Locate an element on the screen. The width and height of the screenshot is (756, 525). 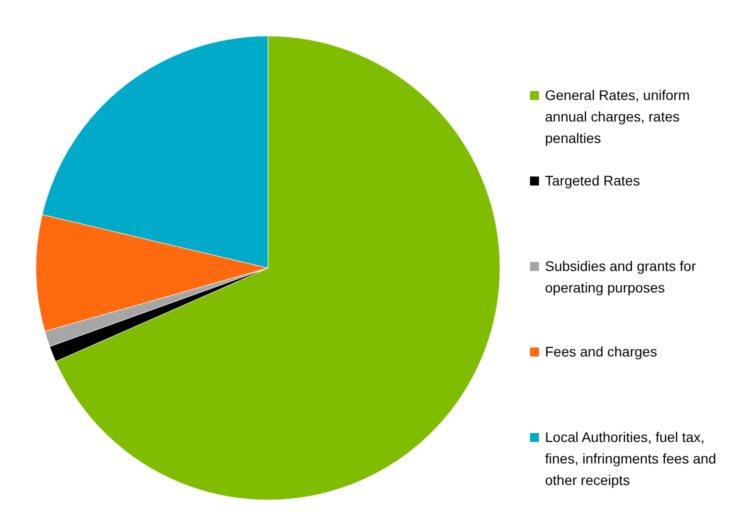
legend-label: General Rates, uniform annual charges, rates penalties is located at coordinates (617, 116).